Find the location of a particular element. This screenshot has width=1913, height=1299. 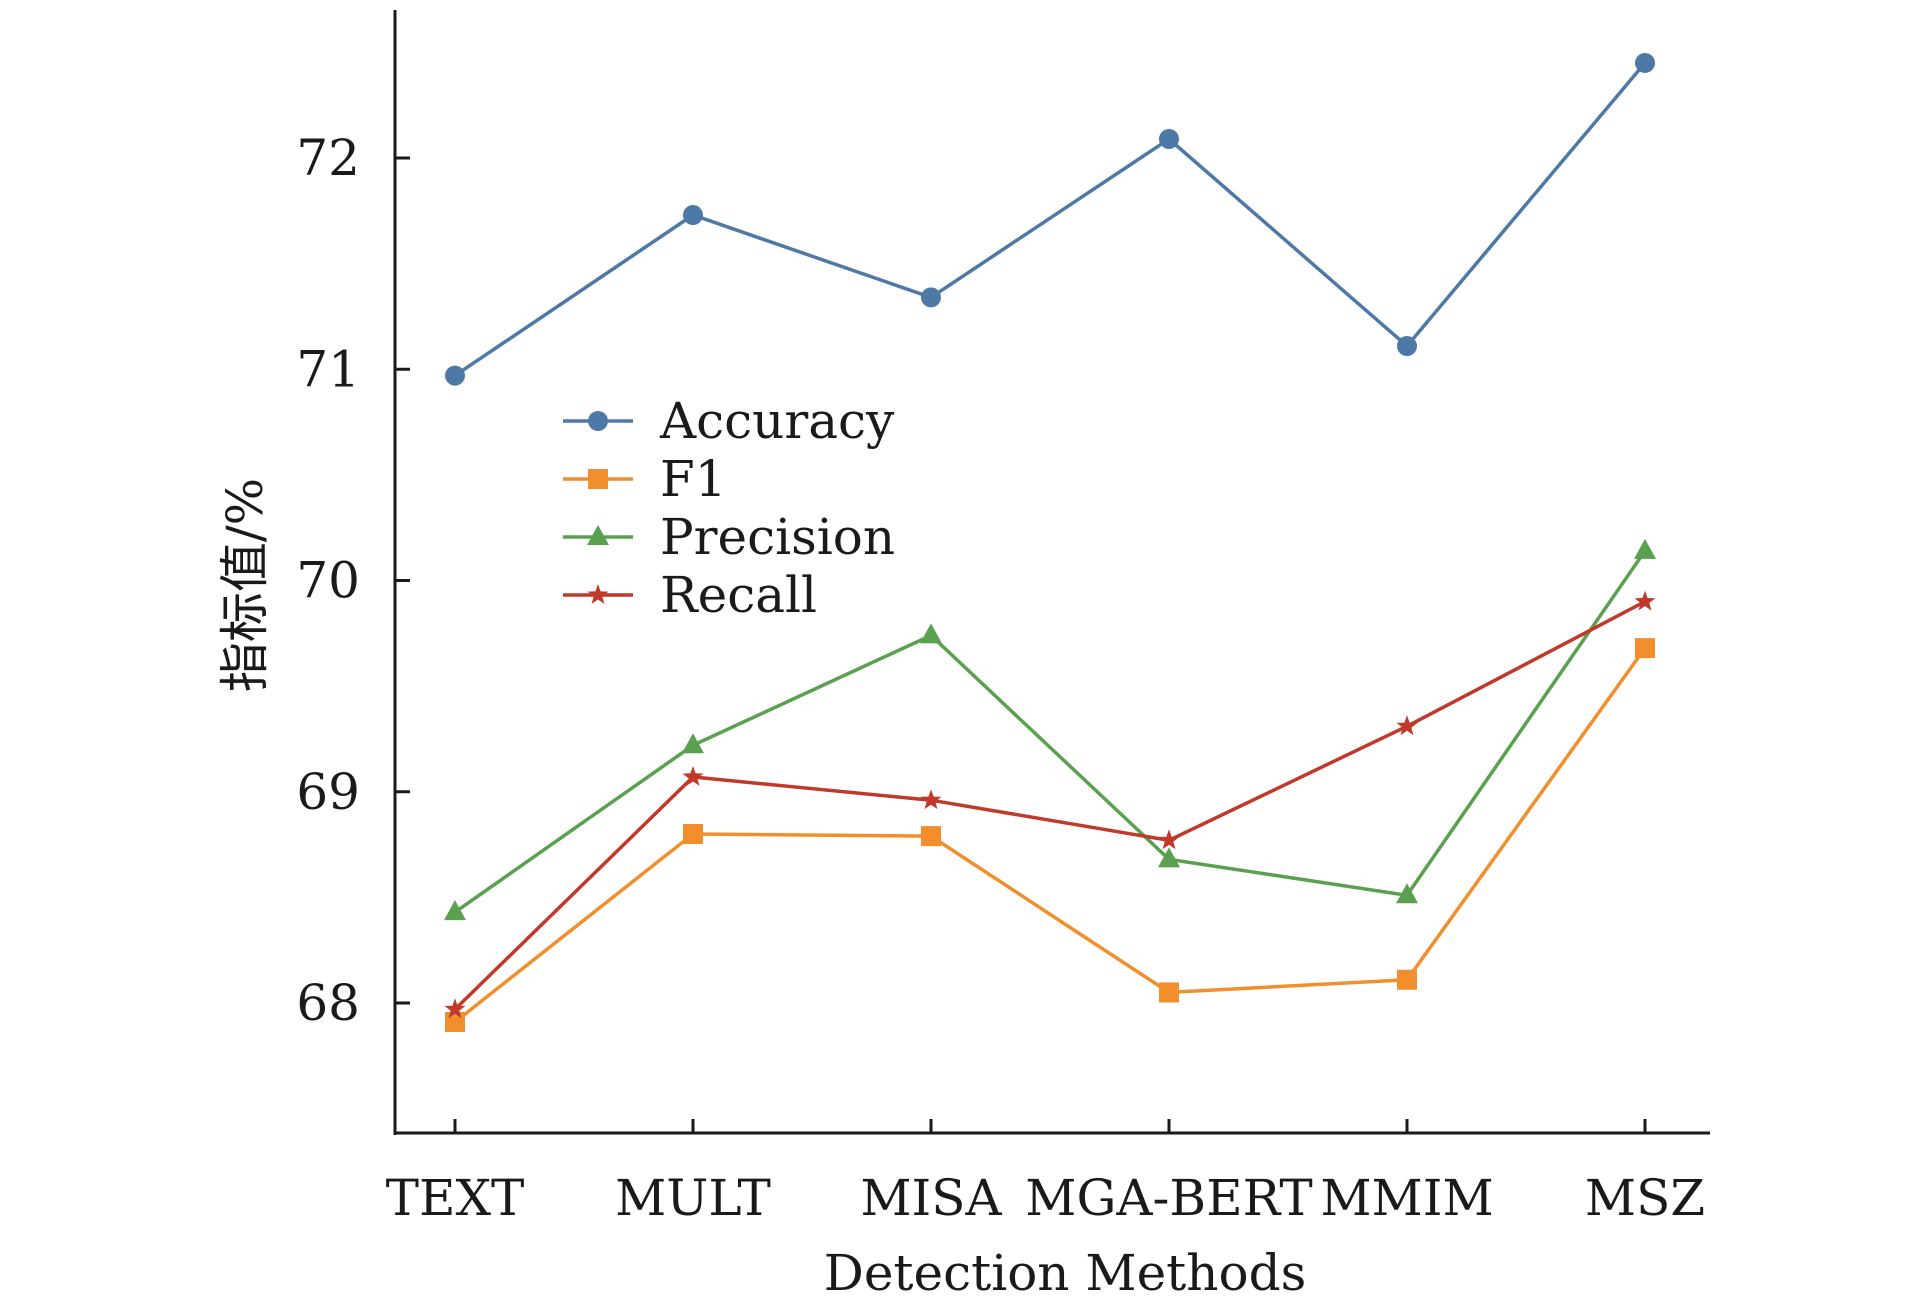

legend-label: Recall is located at coordinates (738, 595).